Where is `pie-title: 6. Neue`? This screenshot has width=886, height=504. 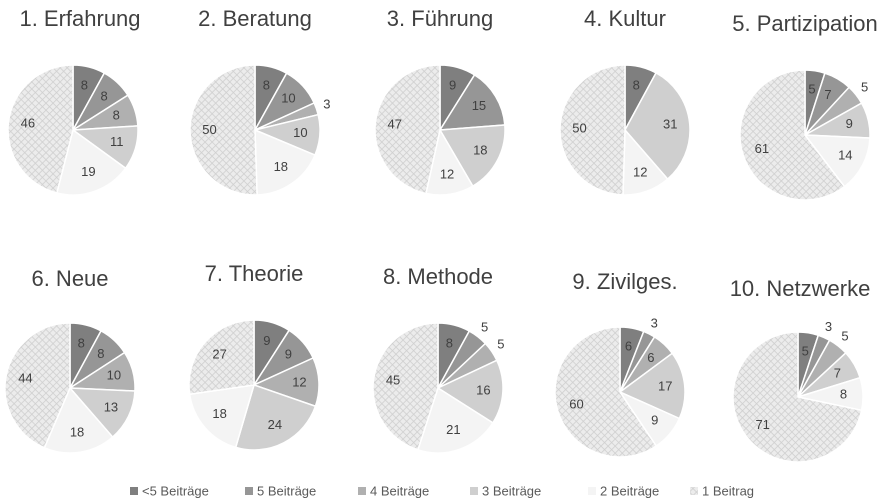 pie-title: 6. Neue is located at coordinates (69, 278).